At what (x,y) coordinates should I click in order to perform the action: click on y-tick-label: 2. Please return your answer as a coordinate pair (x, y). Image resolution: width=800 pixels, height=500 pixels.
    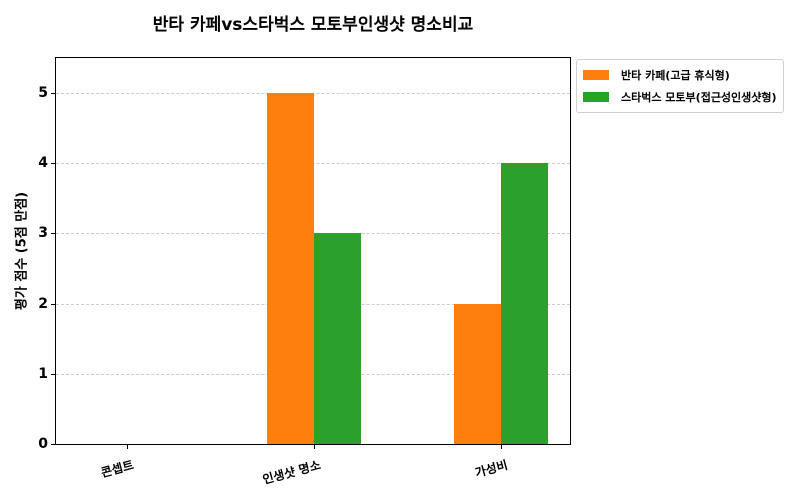
    Looking at the image, I should click on (43, 303).